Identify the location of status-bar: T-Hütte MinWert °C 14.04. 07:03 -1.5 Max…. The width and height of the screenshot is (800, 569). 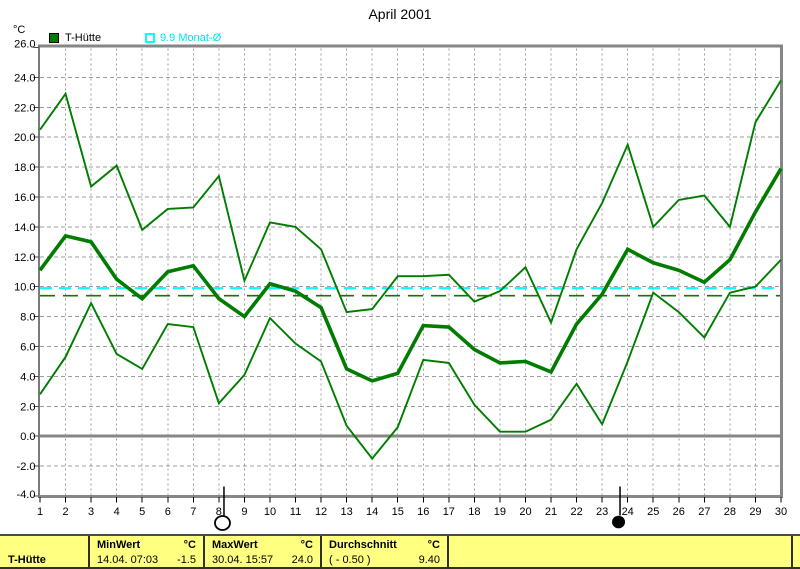
(400, 551).